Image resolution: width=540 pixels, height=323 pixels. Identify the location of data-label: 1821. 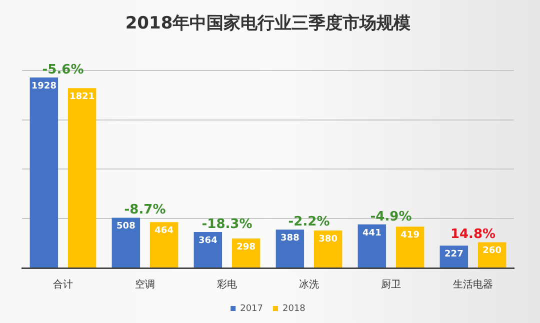
(82, 97).